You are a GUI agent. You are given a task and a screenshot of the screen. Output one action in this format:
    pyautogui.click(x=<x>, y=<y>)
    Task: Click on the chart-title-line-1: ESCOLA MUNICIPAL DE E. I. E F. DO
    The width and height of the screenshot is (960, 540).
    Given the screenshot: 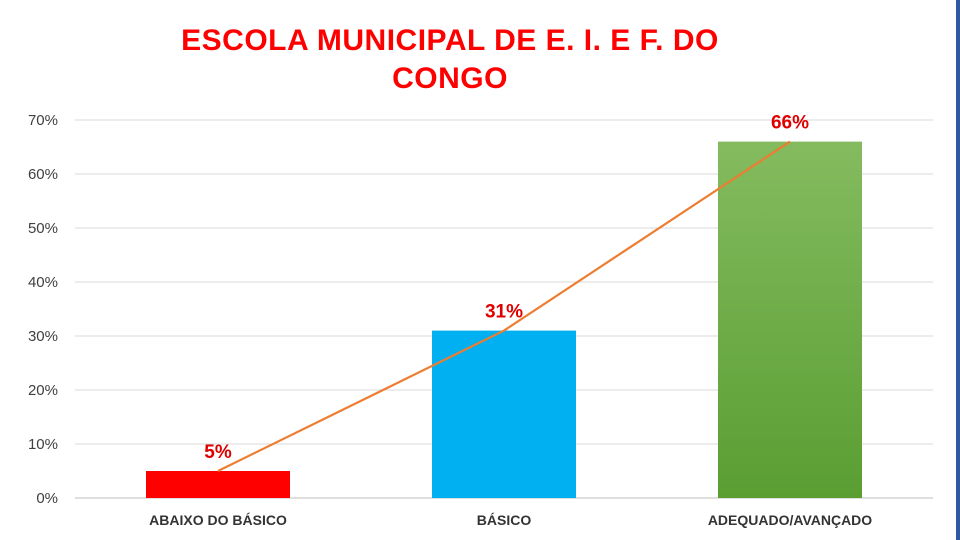 What is the action you would take?
    pyautogui.click(x=450, y=40)
    